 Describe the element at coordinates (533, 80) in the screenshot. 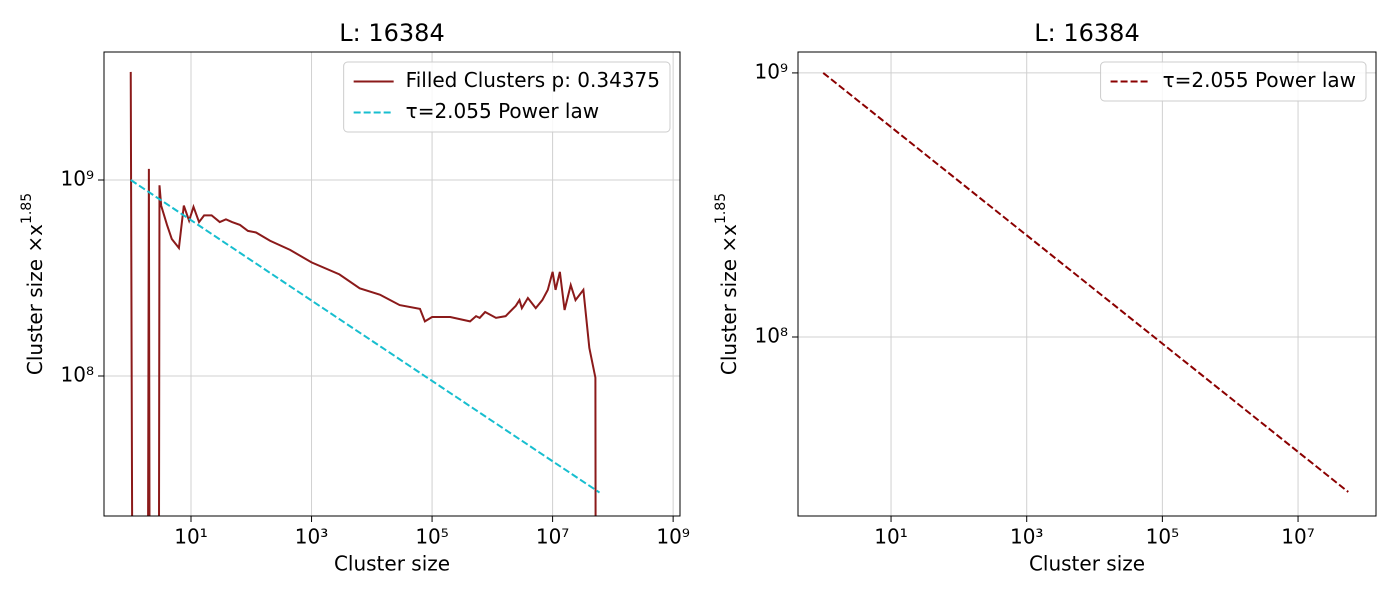

I see `legend-label: Filled Clusters p: 0.34375` at that location.